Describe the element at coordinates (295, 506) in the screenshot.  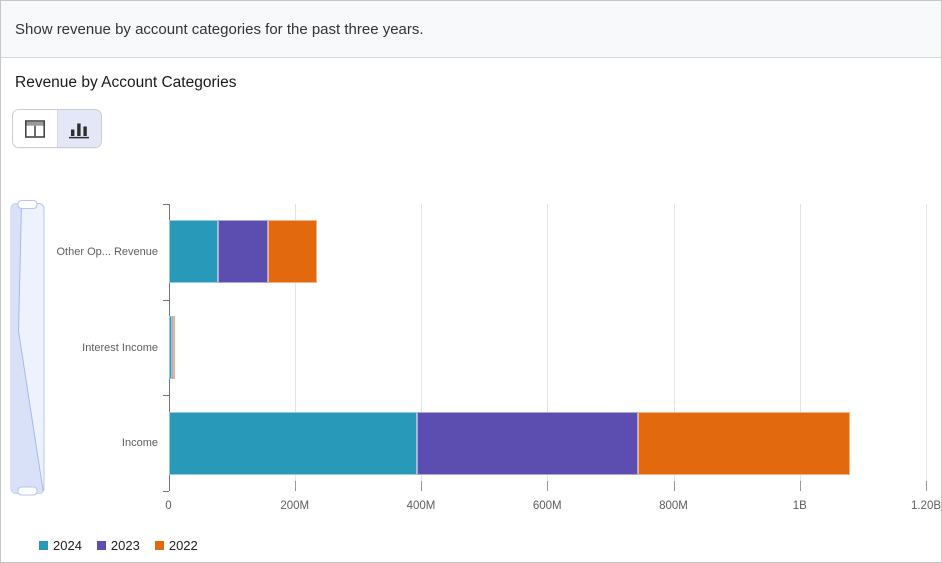
I see `x-axis-label: 200M` at that location.